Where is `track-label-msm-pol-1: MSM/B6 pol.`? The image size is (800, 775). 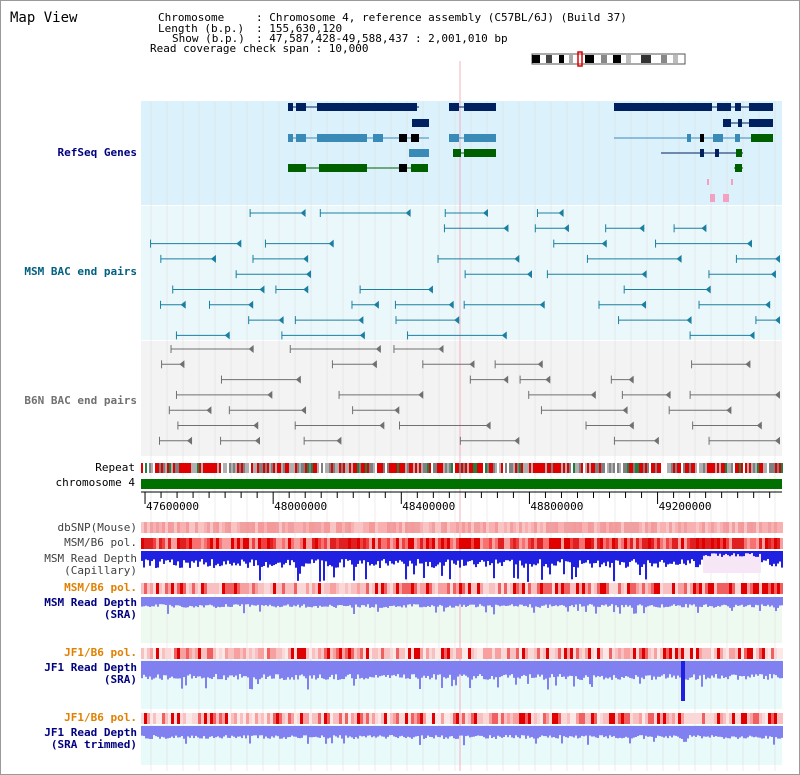 track-label-msm-pol-1: MSM/B6 pol. is located at coordinates (100, 542).